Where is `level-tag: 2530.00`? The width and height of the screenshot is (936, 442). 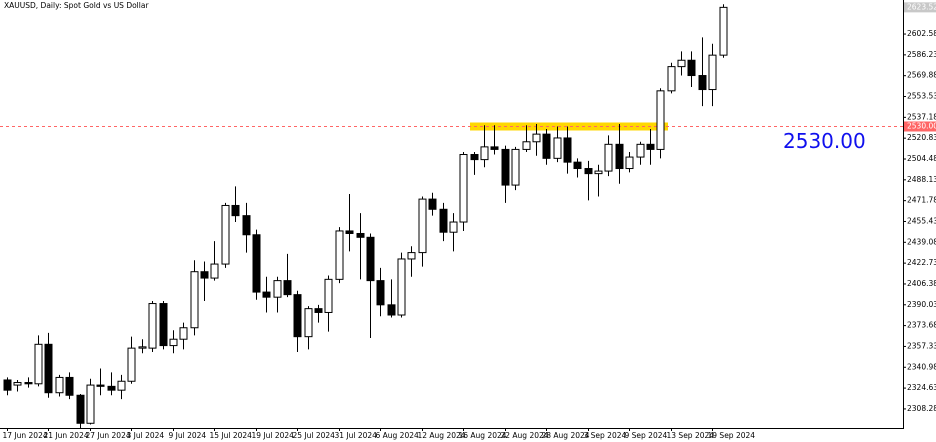
level-tag: 2530.00 is located at coordinates (921, 125).